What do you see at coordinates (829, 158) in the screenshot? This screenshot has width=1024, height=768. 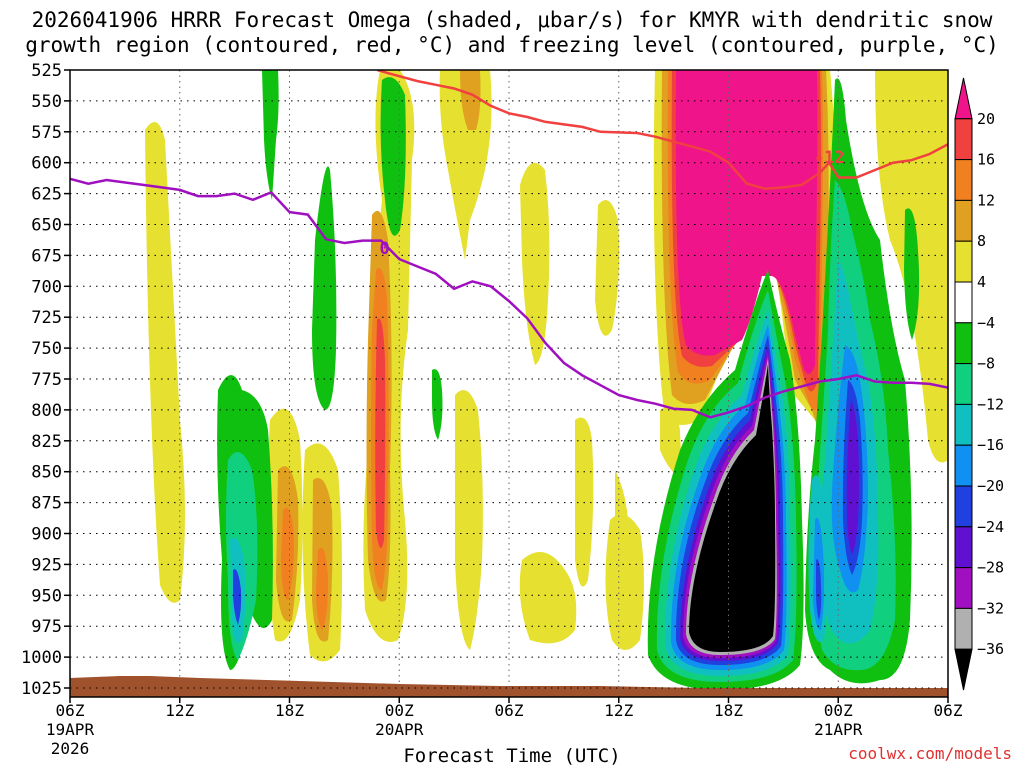 I see `dgz-contour-label: -12` at bounding box center [829, 158].